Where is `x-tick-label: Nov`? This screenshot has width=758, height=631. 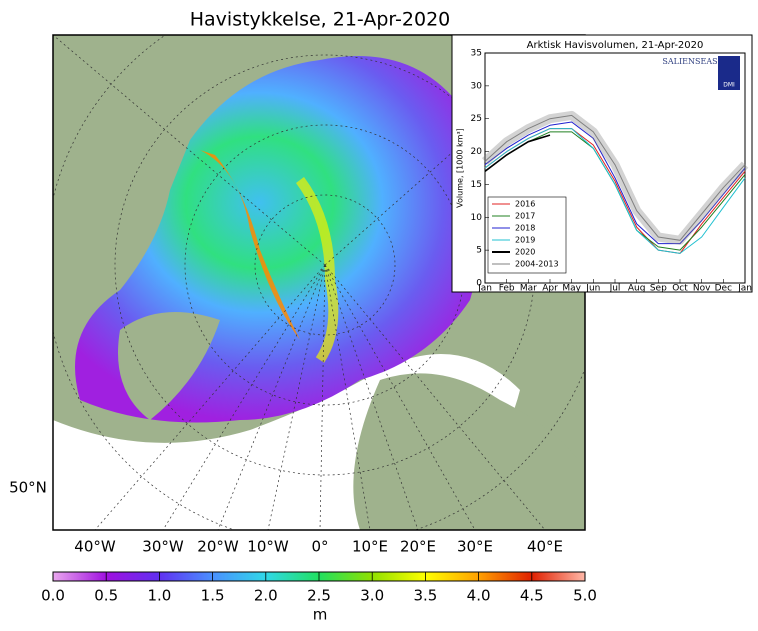
x-tick-label: Nov is located at coordinates (702, 289).